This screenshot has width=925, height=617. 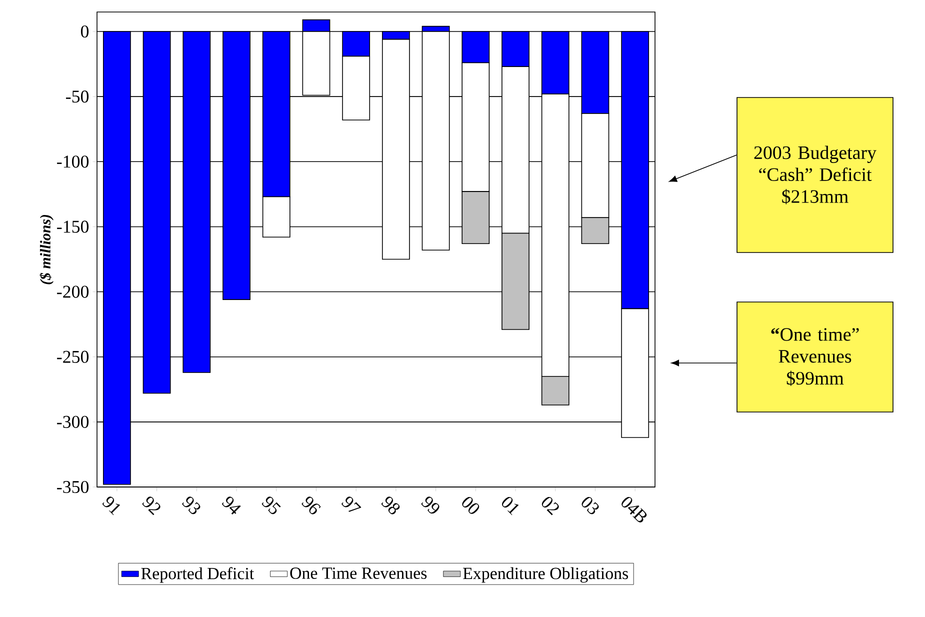 I want to click on x-tick-label: 93, so click(x=191, y=505).